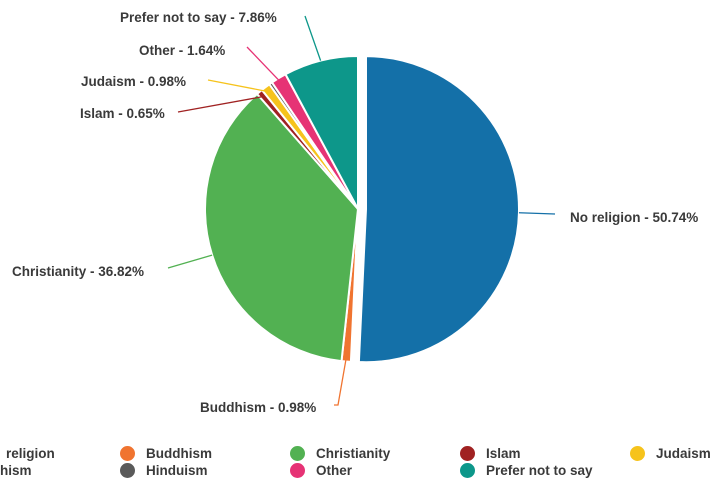  Describe the element at coordinates (340, 380) in the screenshot. I see `leader-buddhism` at that location.